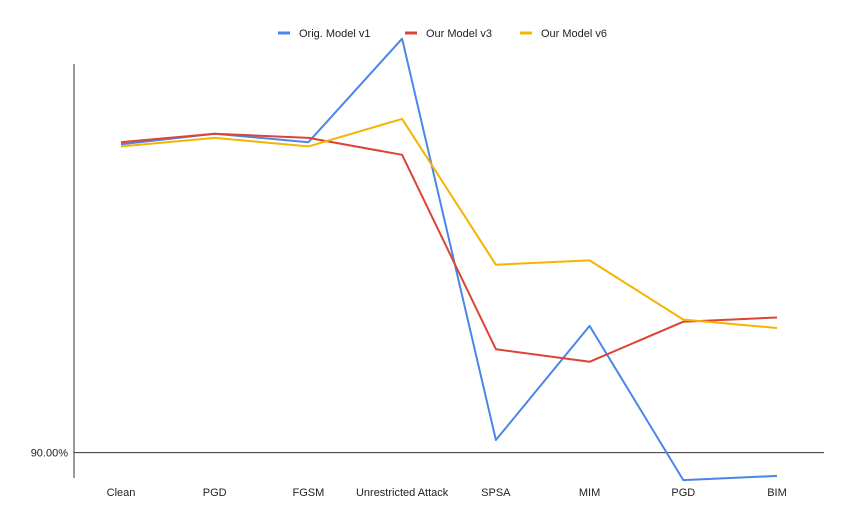 The height and width of the screenshot is (526, 851). I want to click on legend-label: Our Model v6, so click(574, 34).